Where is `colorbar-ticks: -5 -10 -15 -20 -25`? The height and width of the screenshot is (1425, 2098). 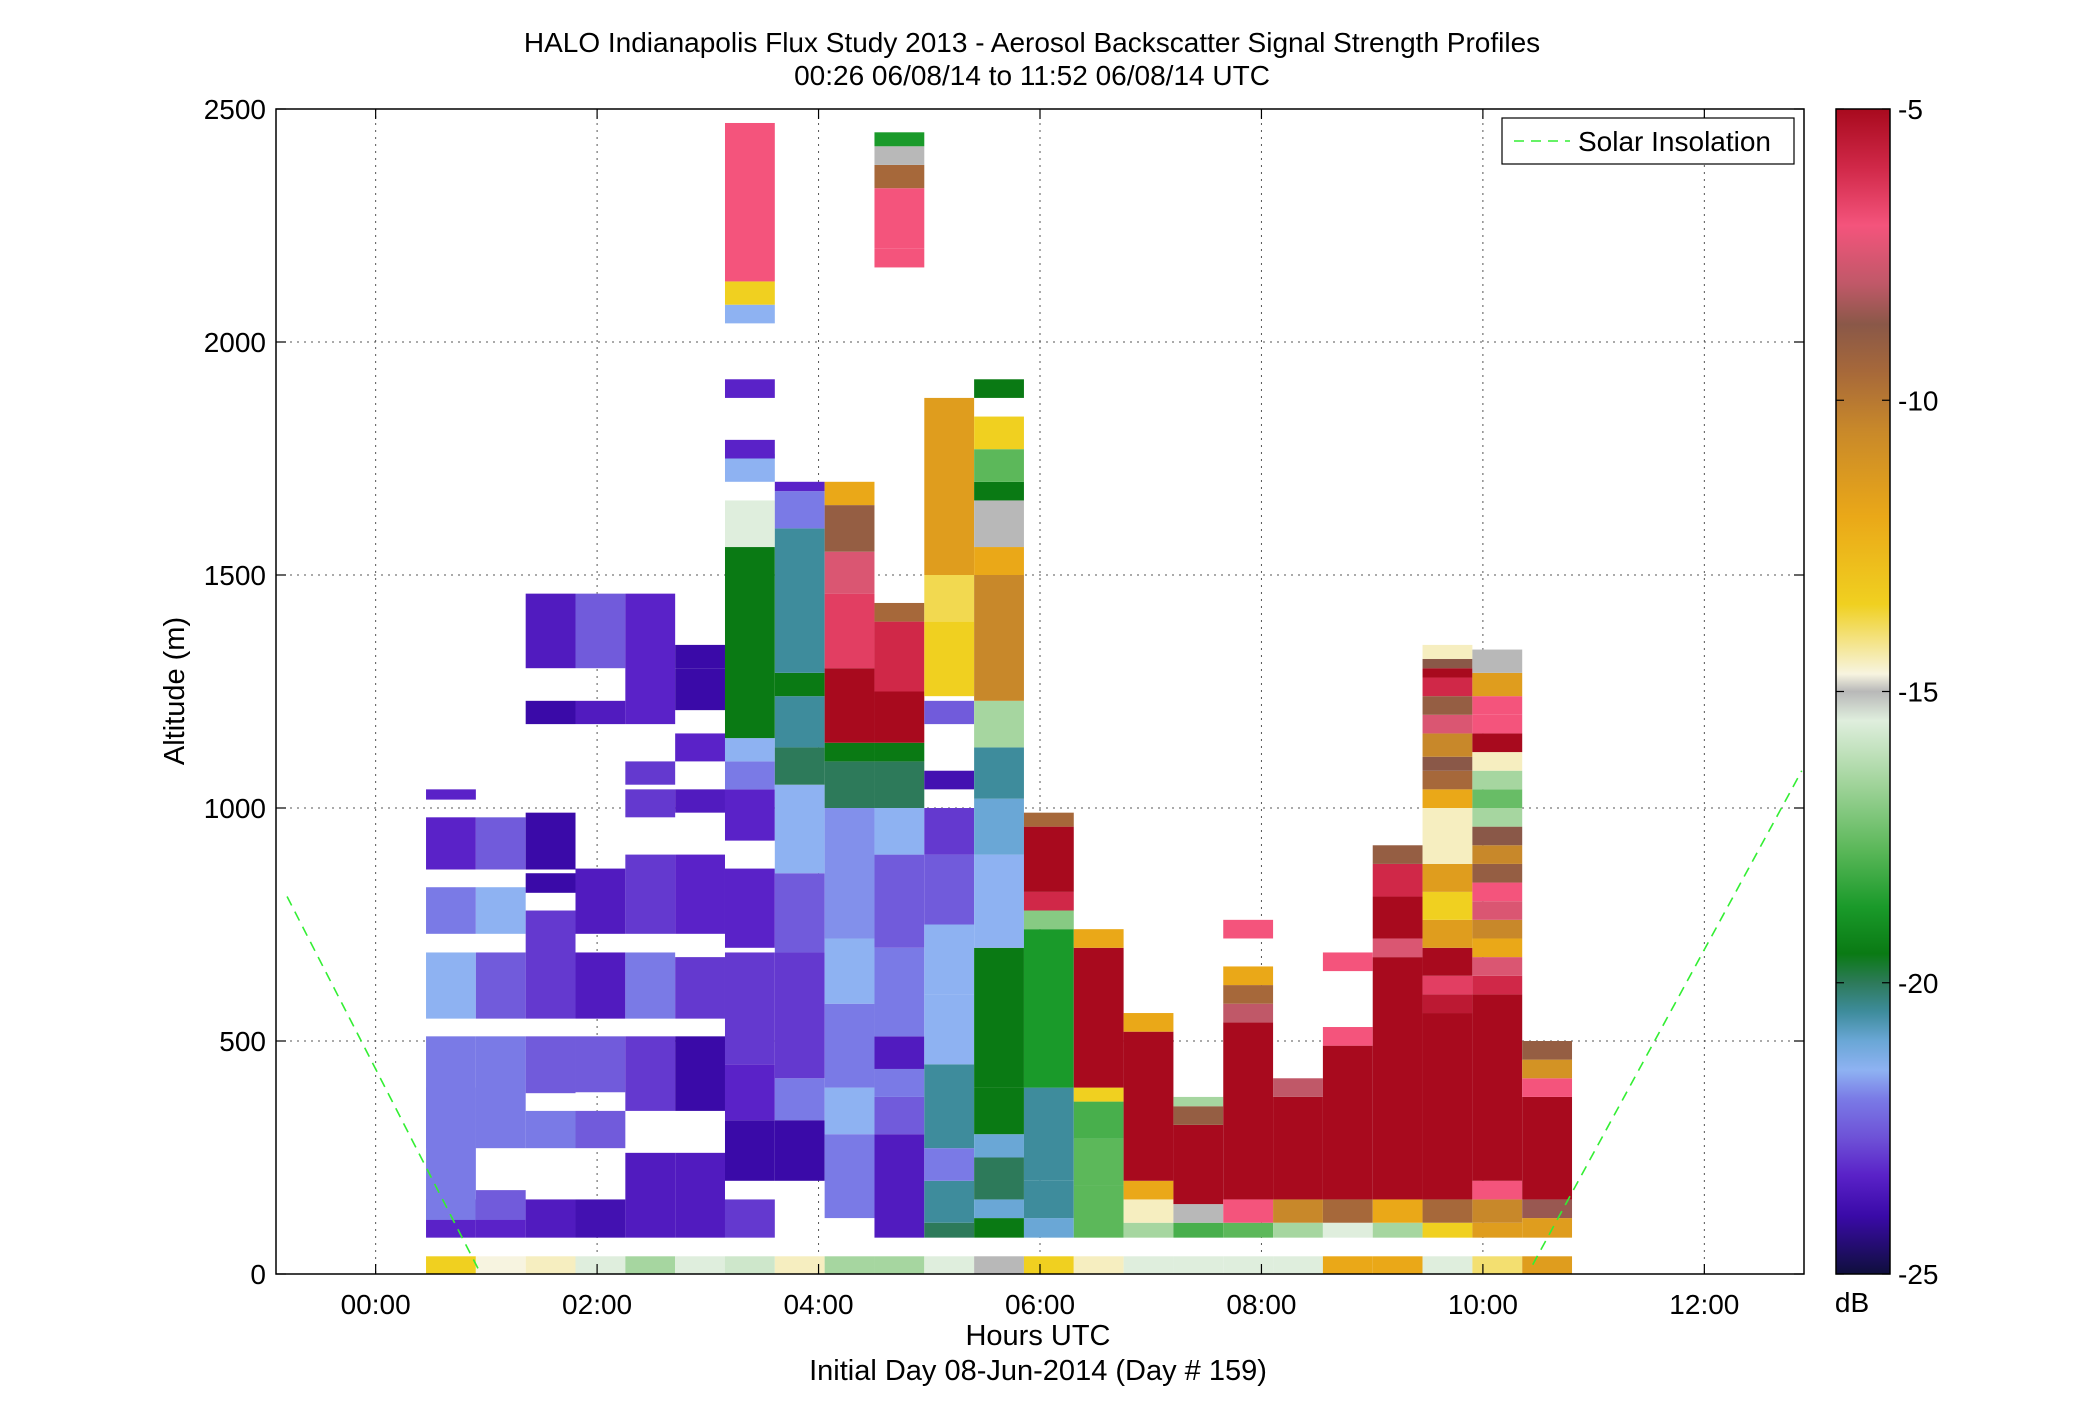
colorbar-ticks: -5 -10 -15 -20 -25 is located at coordinates (1887, 692).